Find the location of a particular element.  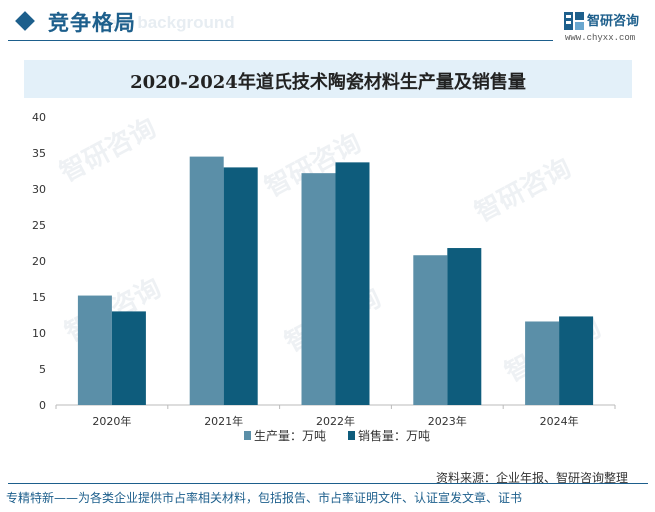

y-tick-label: 0 is located at coordinates (42, 405).